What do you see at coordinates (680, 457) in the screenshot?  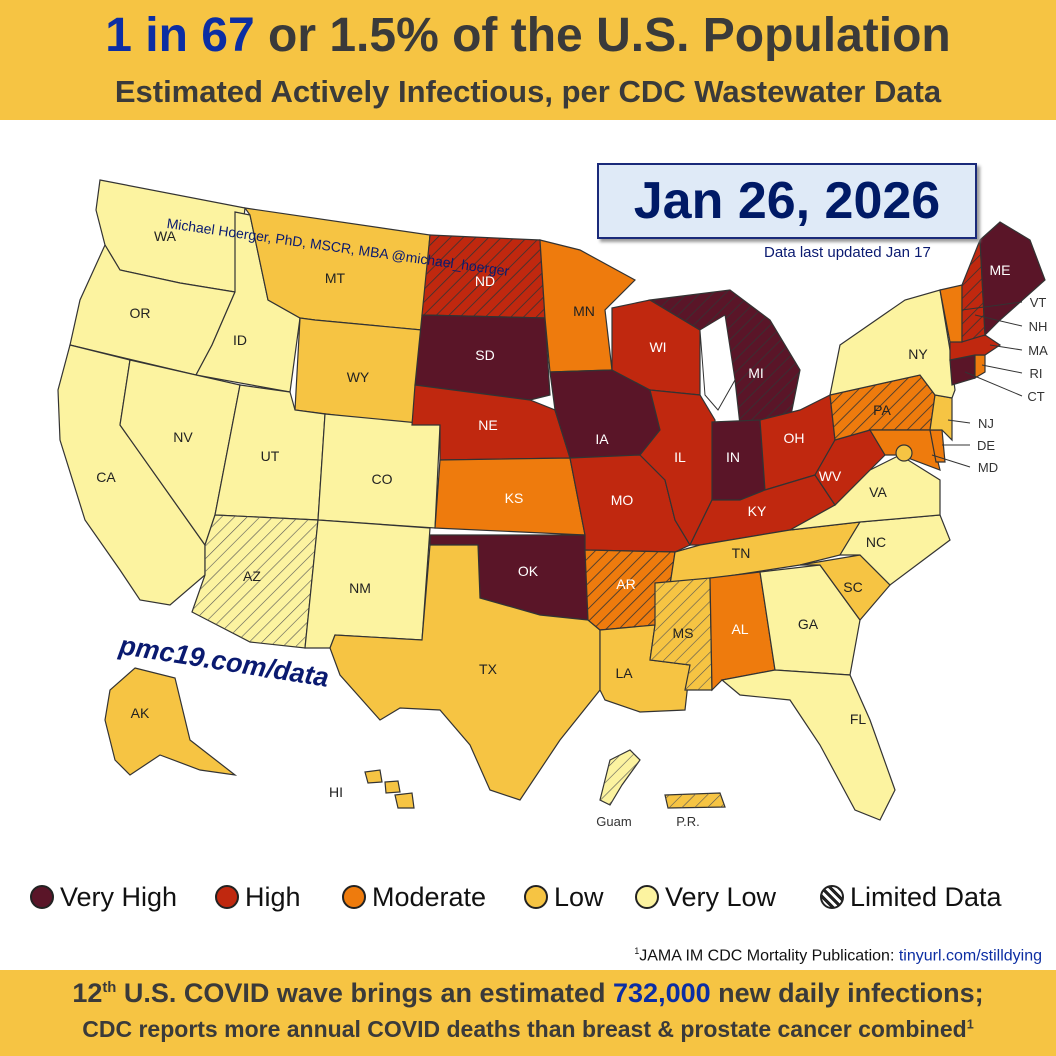 I see `label-IL: IL` at bounding box center [680, 457].